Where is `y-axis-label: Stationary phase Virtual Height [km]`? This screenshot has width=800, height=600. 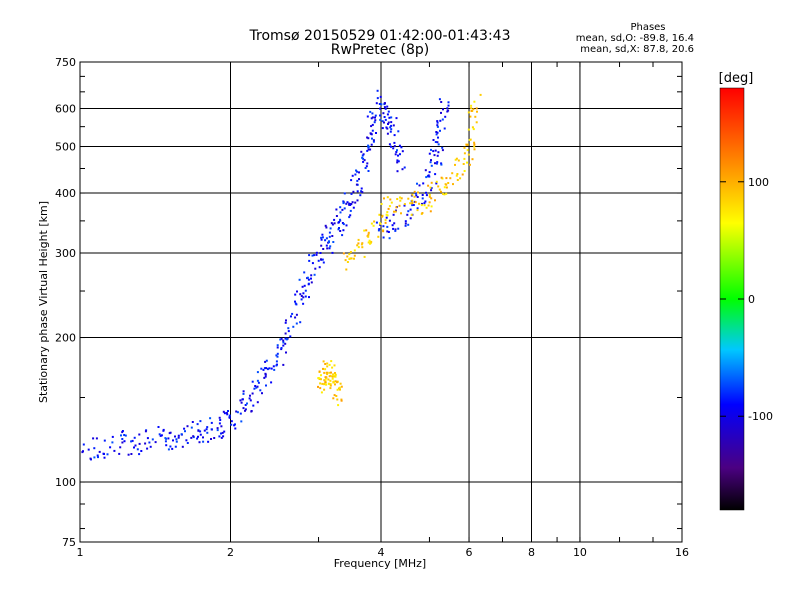
y-axis-label: Stationary phase Virtual Height [km] is located at coordinates (43, 302).